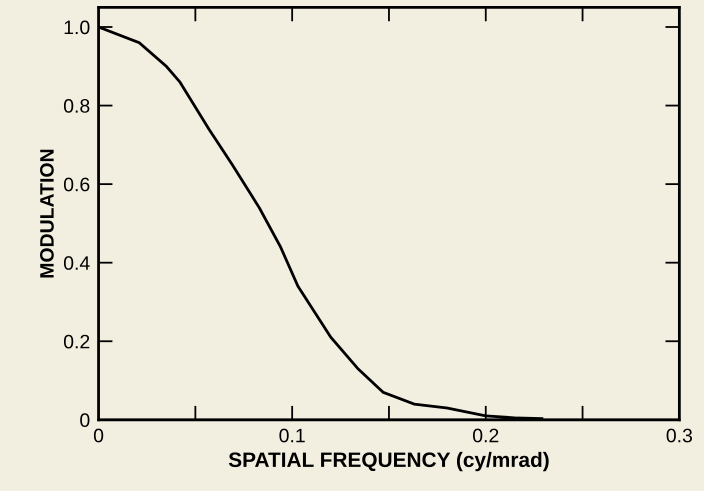 The image size is (704, 491). What do you see at coordinates (77, 27) in the screenshot?
I see `y-tick-label: 1.0` at bounding box center [77, 27].